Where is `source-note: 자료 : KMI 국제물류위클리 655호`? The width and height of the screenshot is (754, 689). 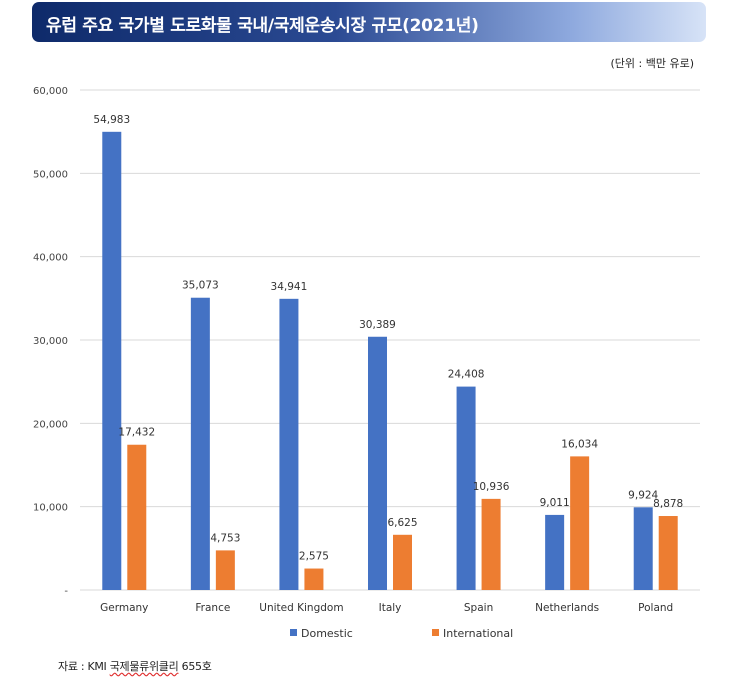 source-note: 자료 : KMI 국제물류위클리 655호 is located at coordinates (135, 666).